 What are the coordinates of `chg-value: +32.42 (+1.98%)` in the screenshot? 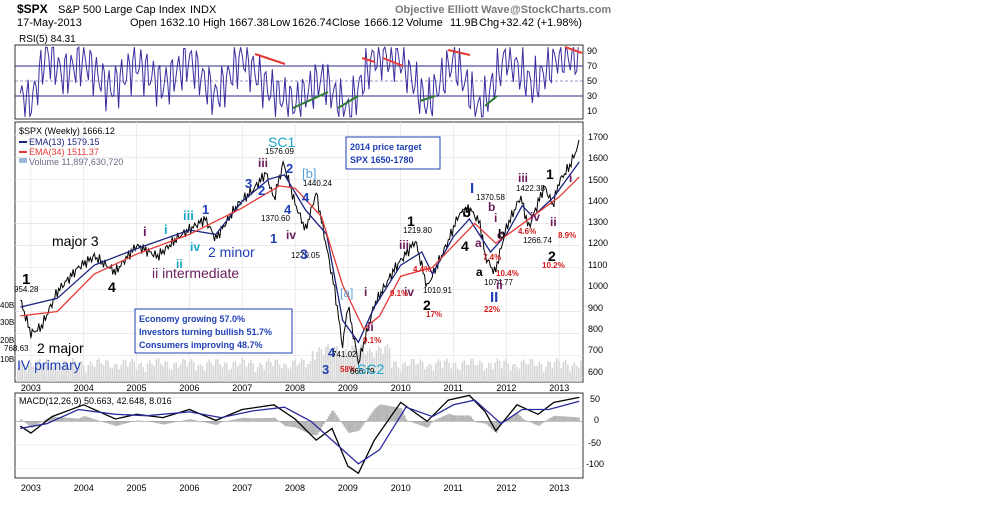 It's located at (541, 23).